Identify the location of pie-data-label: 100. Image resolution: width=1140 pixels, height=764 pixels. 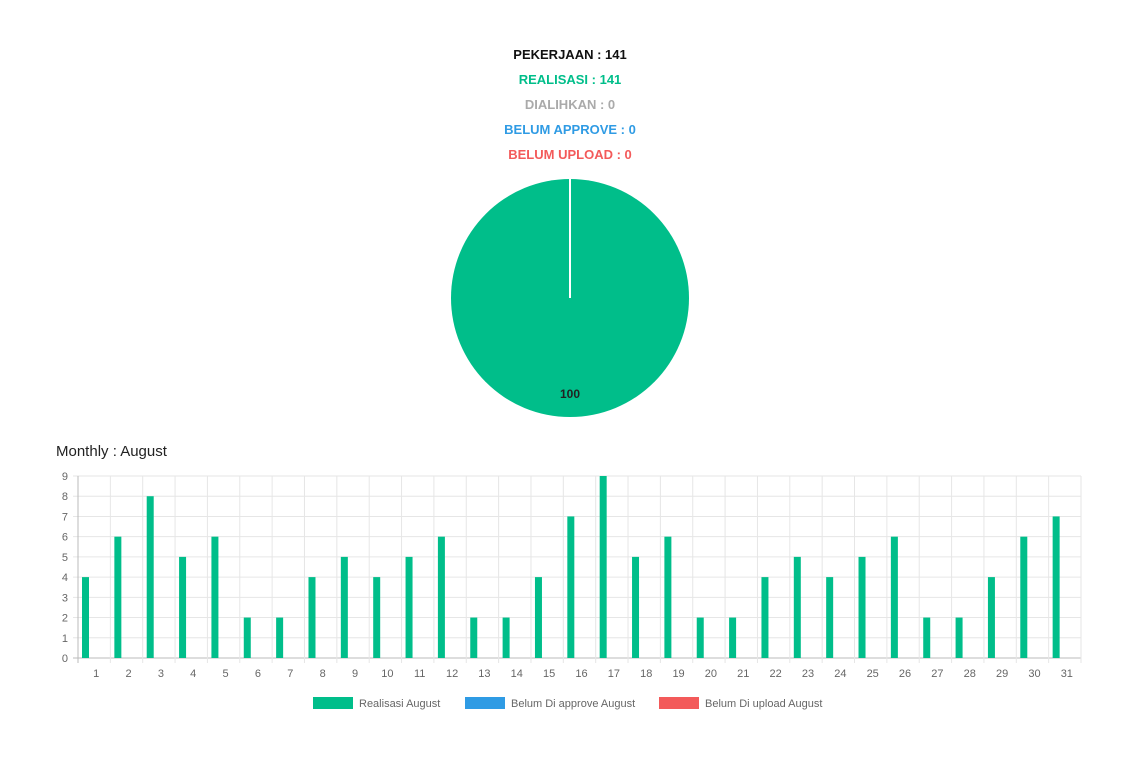
(570, 394).